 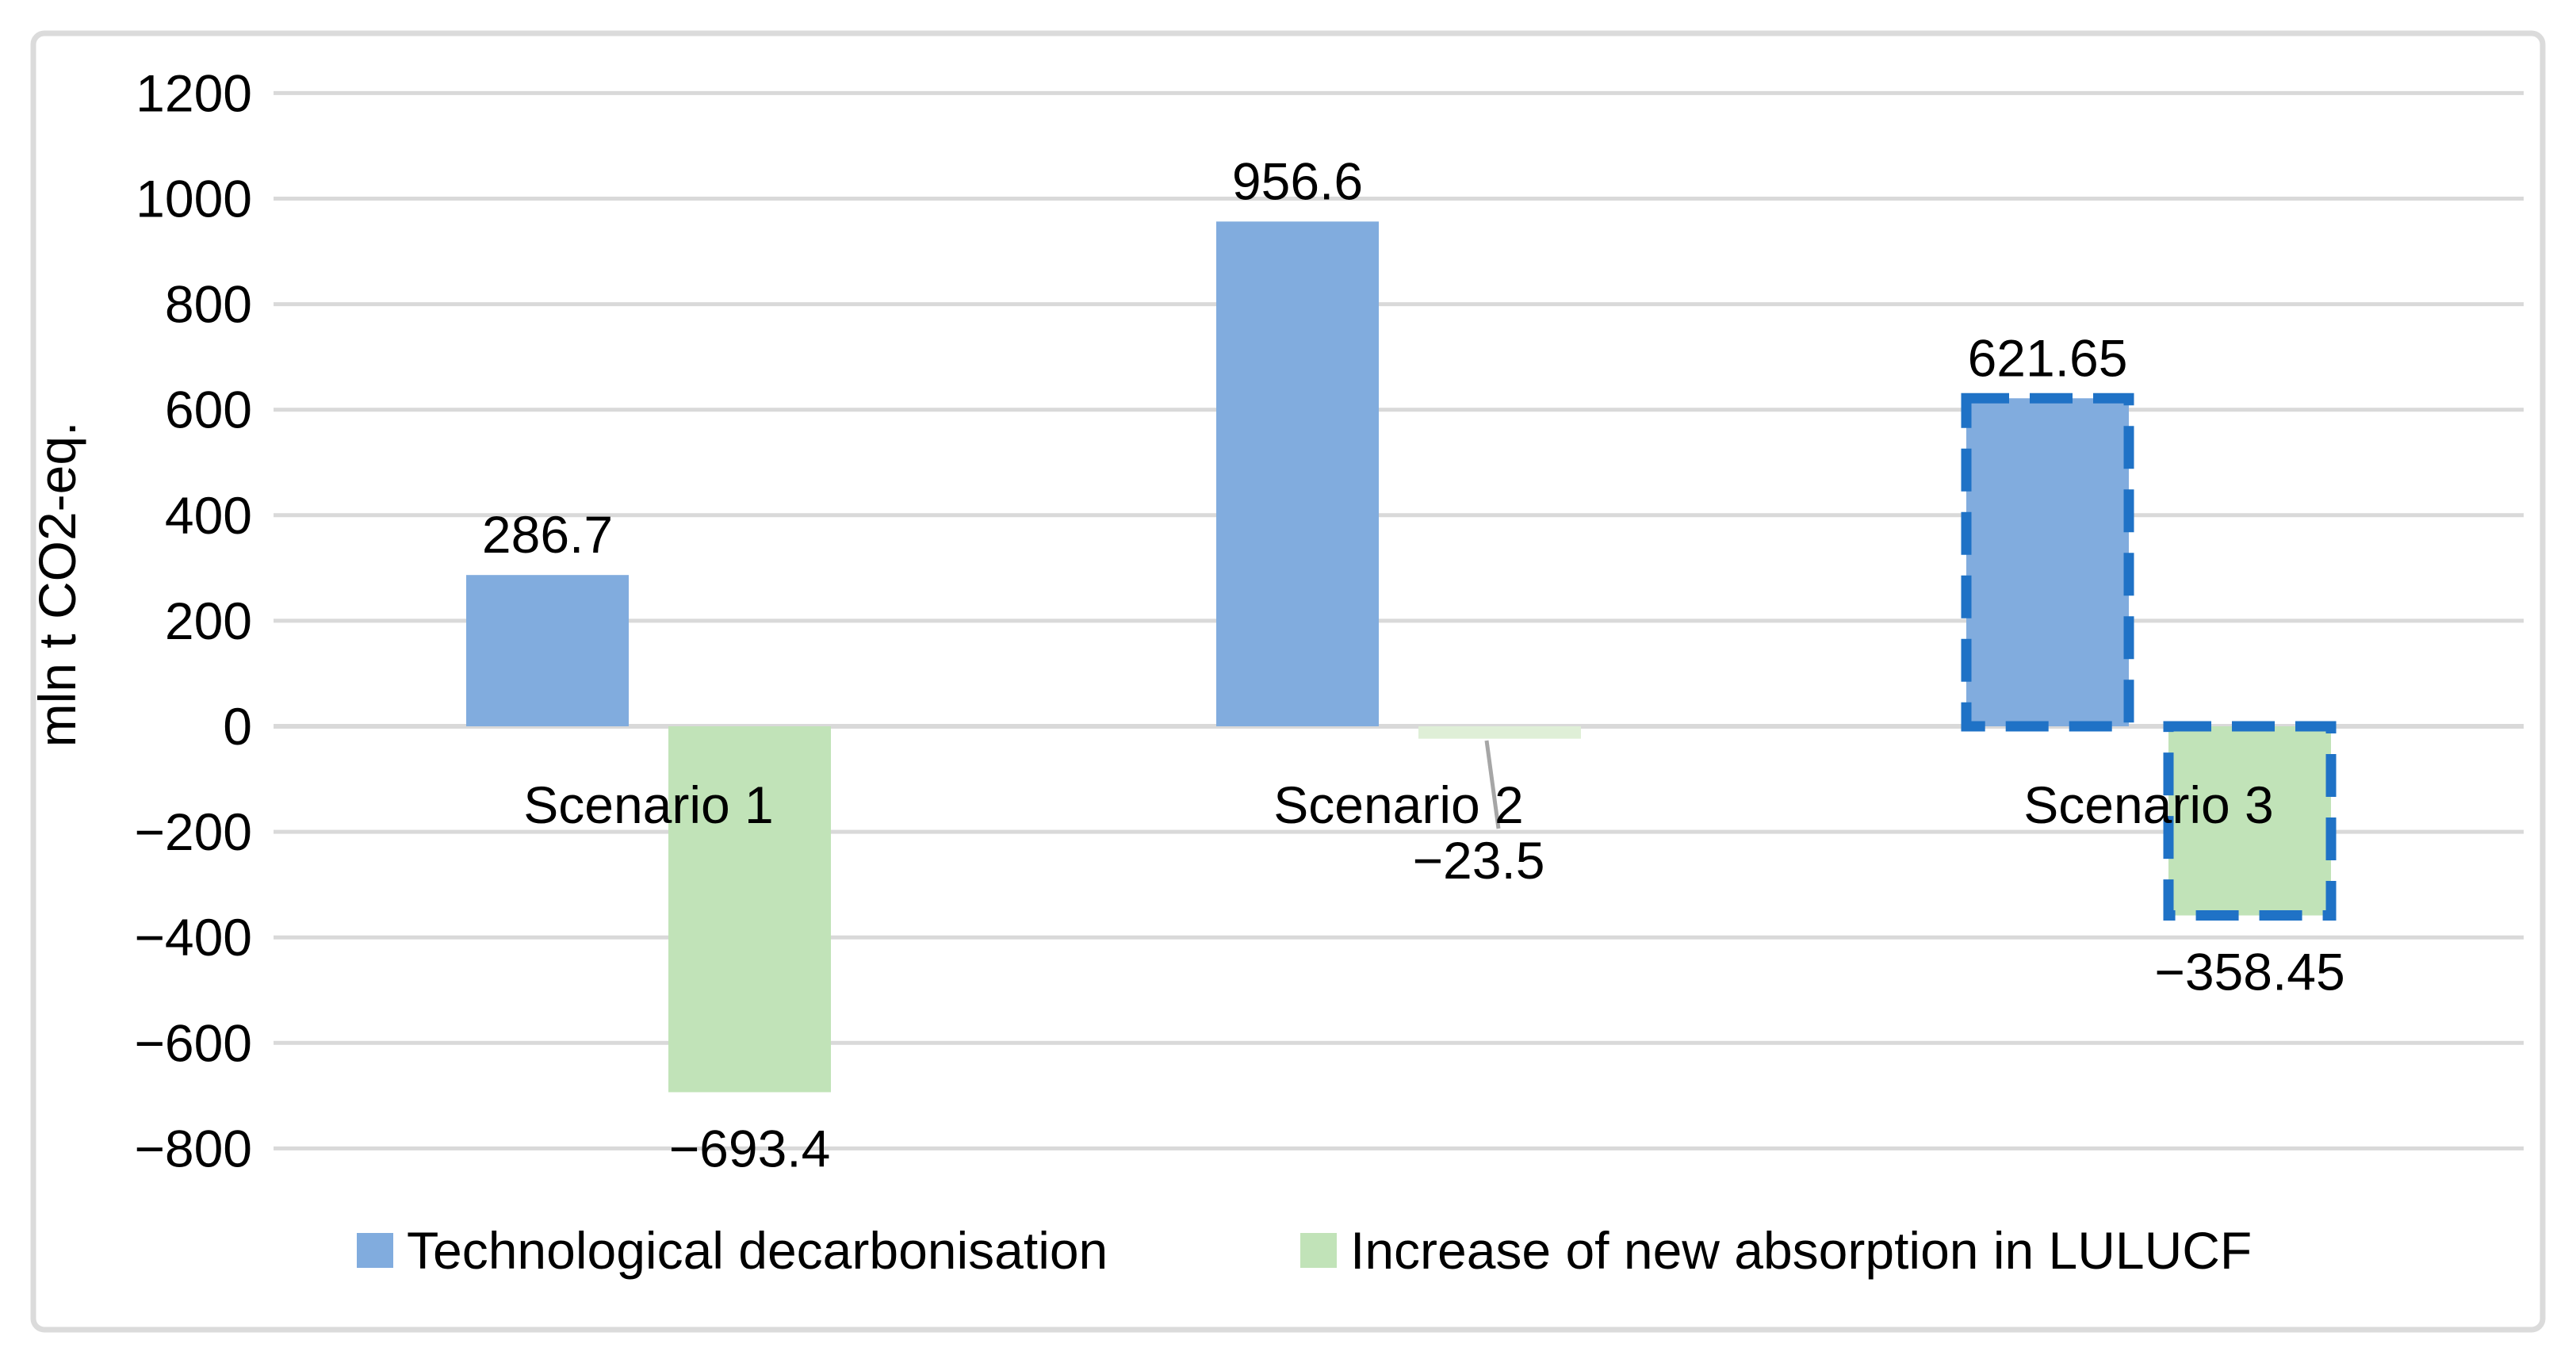 I want to click on y-axis-tick-200: 200, so click(x=208, y=621).